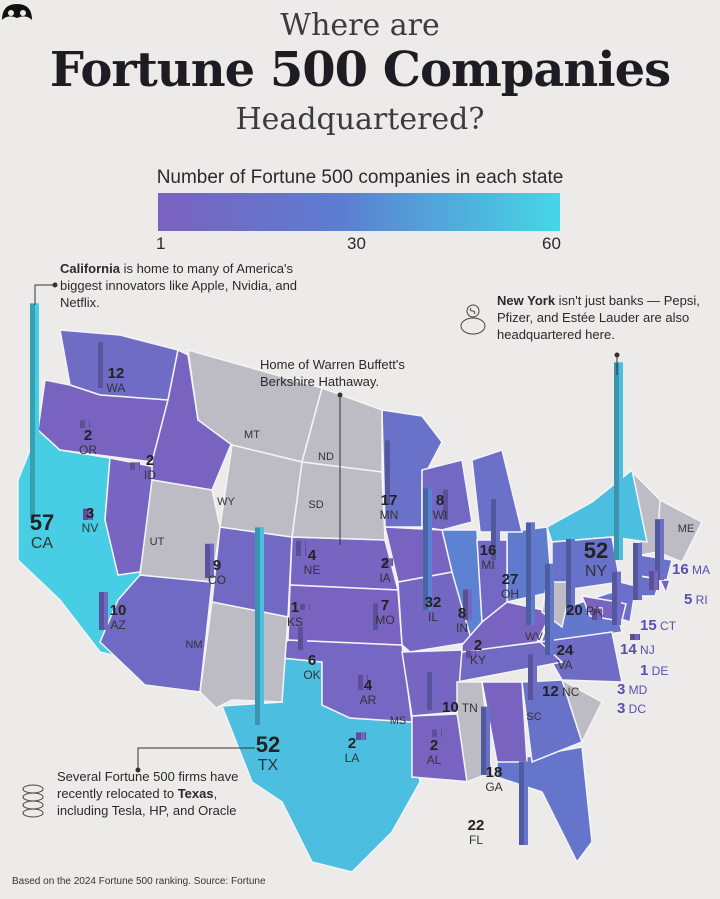 The height and width of the screenshot is (899, 720). What do you see at coordinates (195, 793) in the screenshot?
I see `annotation-texas-bold: Texas` at bounding box center [195, 793].